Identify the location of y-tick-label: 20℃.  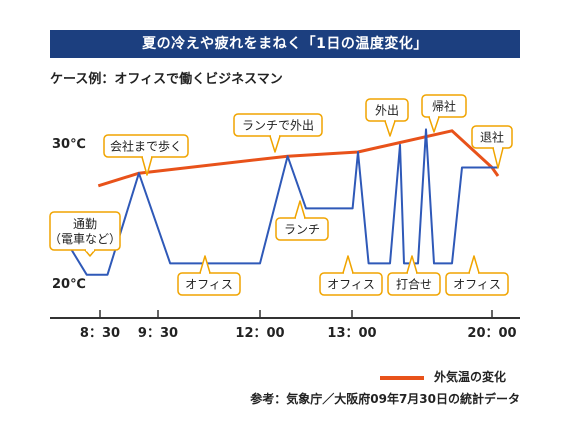
(69, 284).